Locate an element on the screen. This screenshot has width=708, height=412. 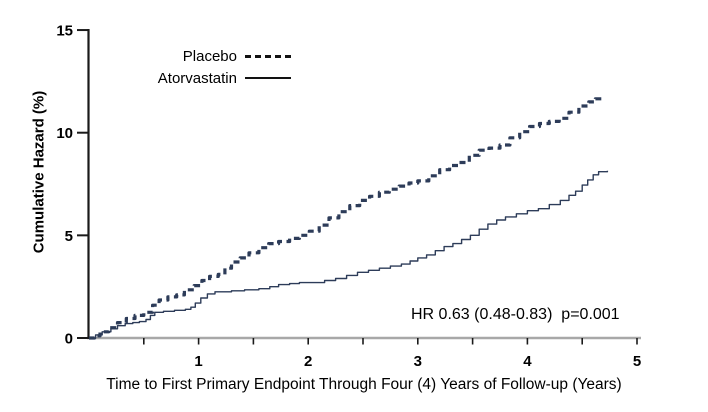
x-tick-label: 2 is located at coordinates (308, 361).